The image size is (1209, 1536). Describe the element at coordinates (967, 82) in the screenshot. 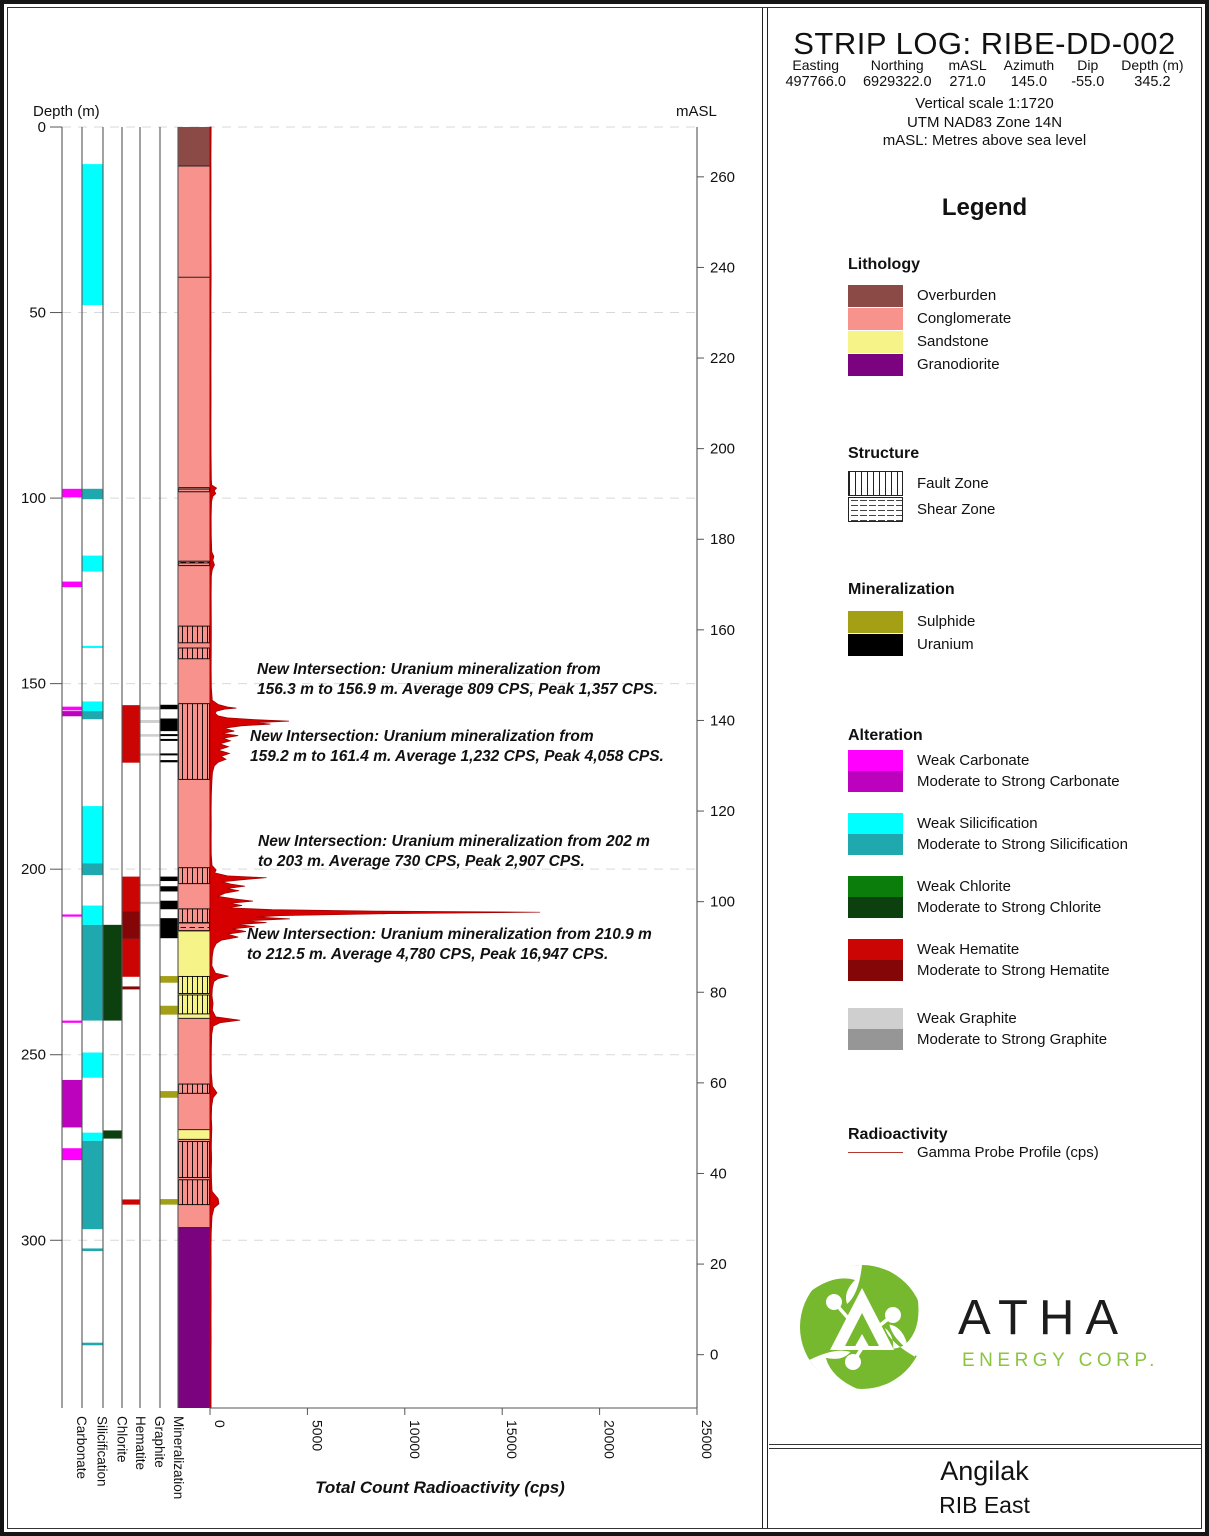

I see `hole-field-value: 271.0` at that location.